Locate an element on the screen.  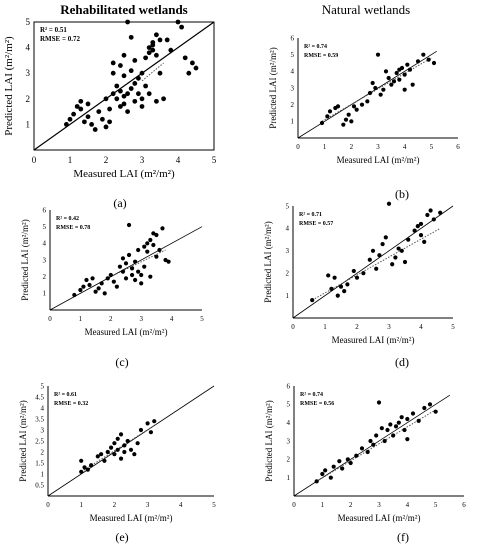
y-tick-label: 4 is located at coordinates (288, 229).